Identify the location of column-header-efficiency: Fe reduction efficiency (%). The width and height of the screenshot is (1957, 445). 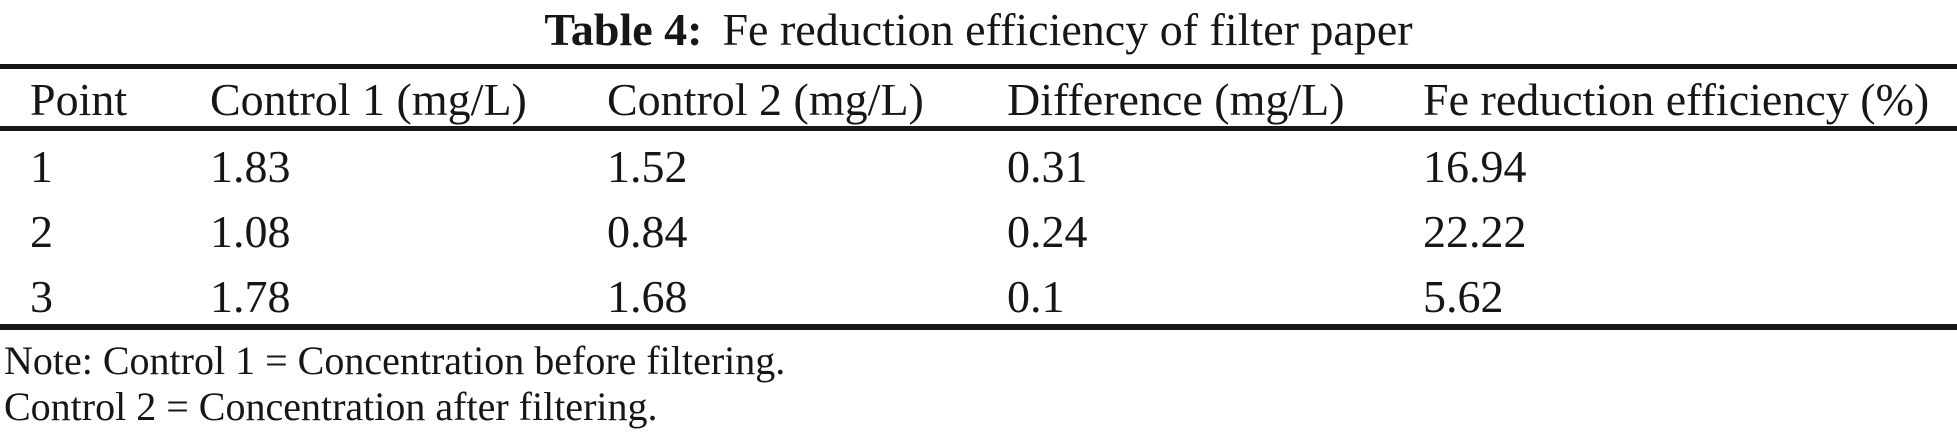
(1690, 98).